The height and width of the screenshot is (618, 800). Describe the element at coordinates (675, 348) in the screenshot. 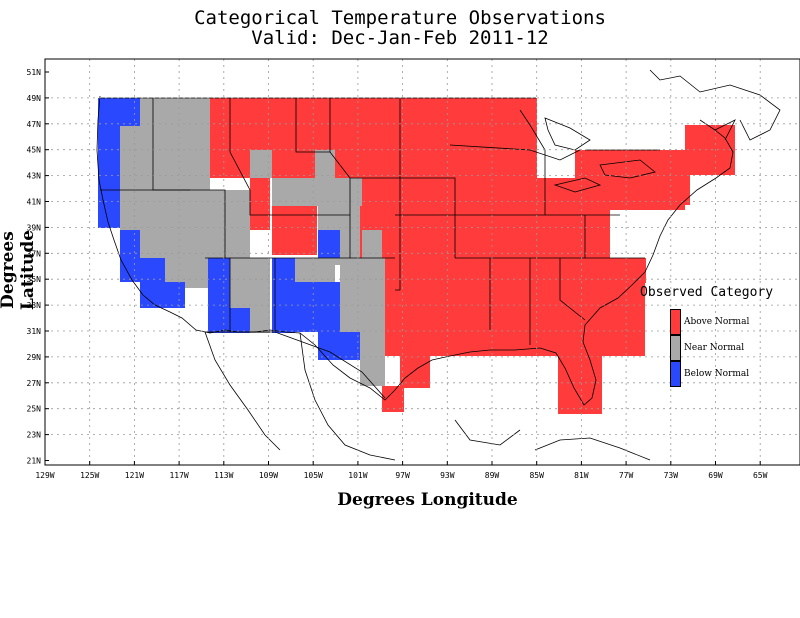

I see `legend-swatch-near` at that location.